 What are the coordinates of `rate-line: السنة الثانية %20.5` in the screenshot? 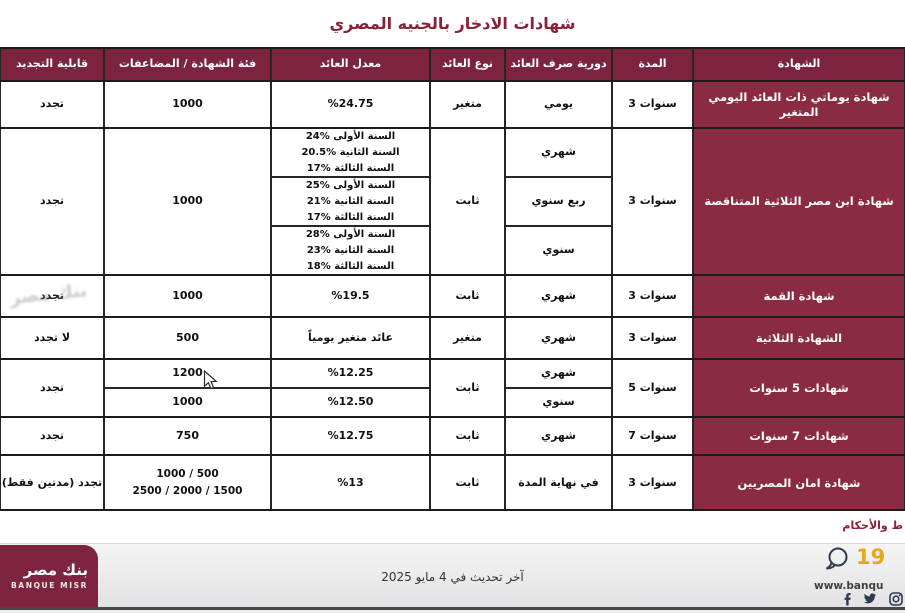 It's located at (350, 152).